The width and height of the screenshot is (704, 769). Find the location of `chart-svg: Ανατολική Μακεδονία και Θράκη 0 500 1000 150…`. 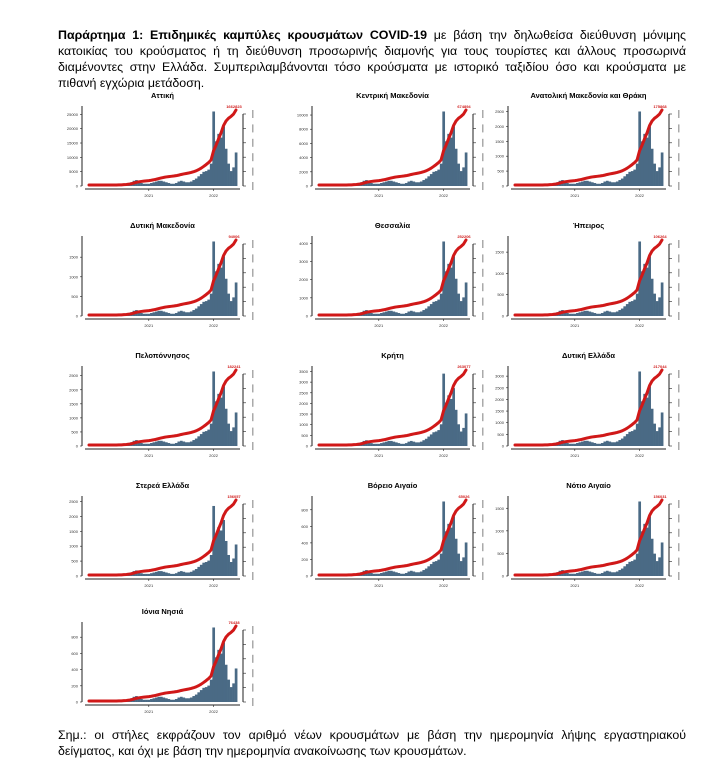

chart-svg: Ανατολική Μακεδονία και Θράκη 0 500 1000 150… is located at coordinates (587, 144).